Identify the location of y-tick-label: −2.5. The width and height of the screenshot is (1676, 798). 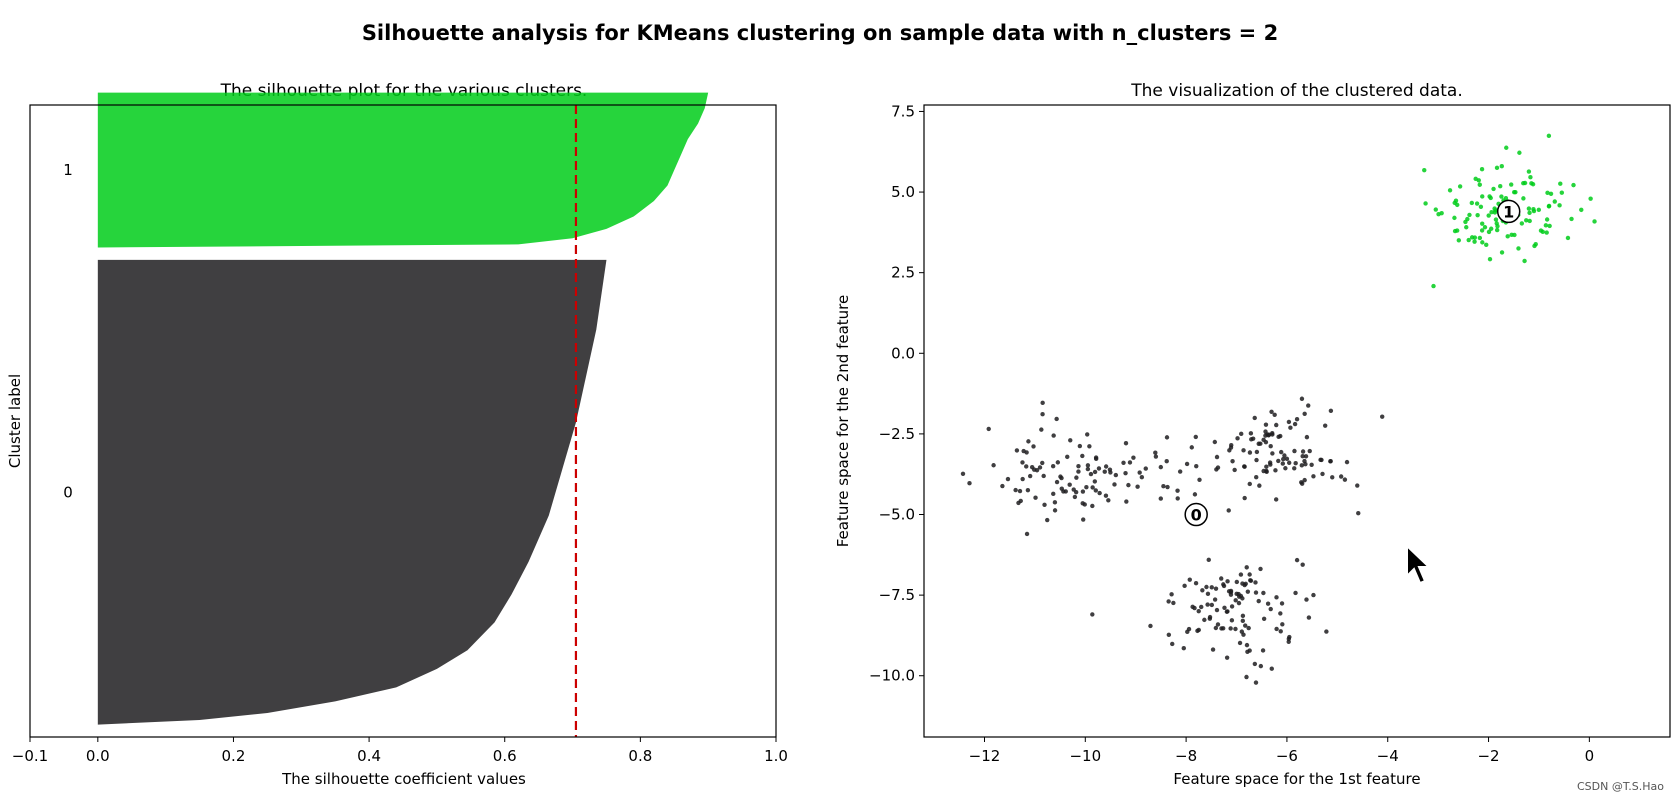
(897, 434).